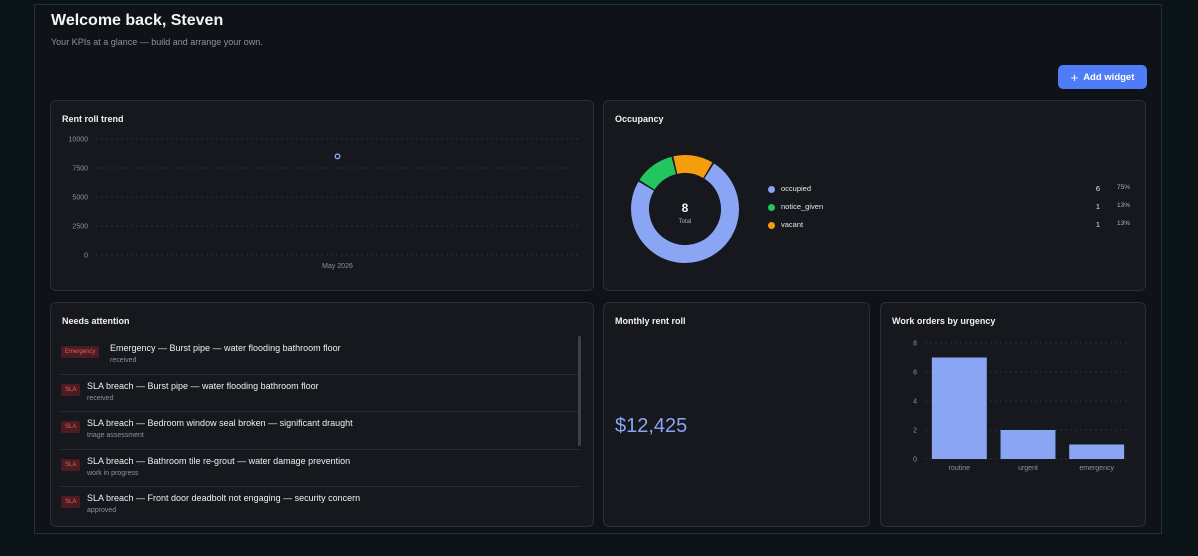  What do you see at coordinates (579, 391) in the screenshot?
I see `attention-scrollbar` at bounding box center [579, 391].